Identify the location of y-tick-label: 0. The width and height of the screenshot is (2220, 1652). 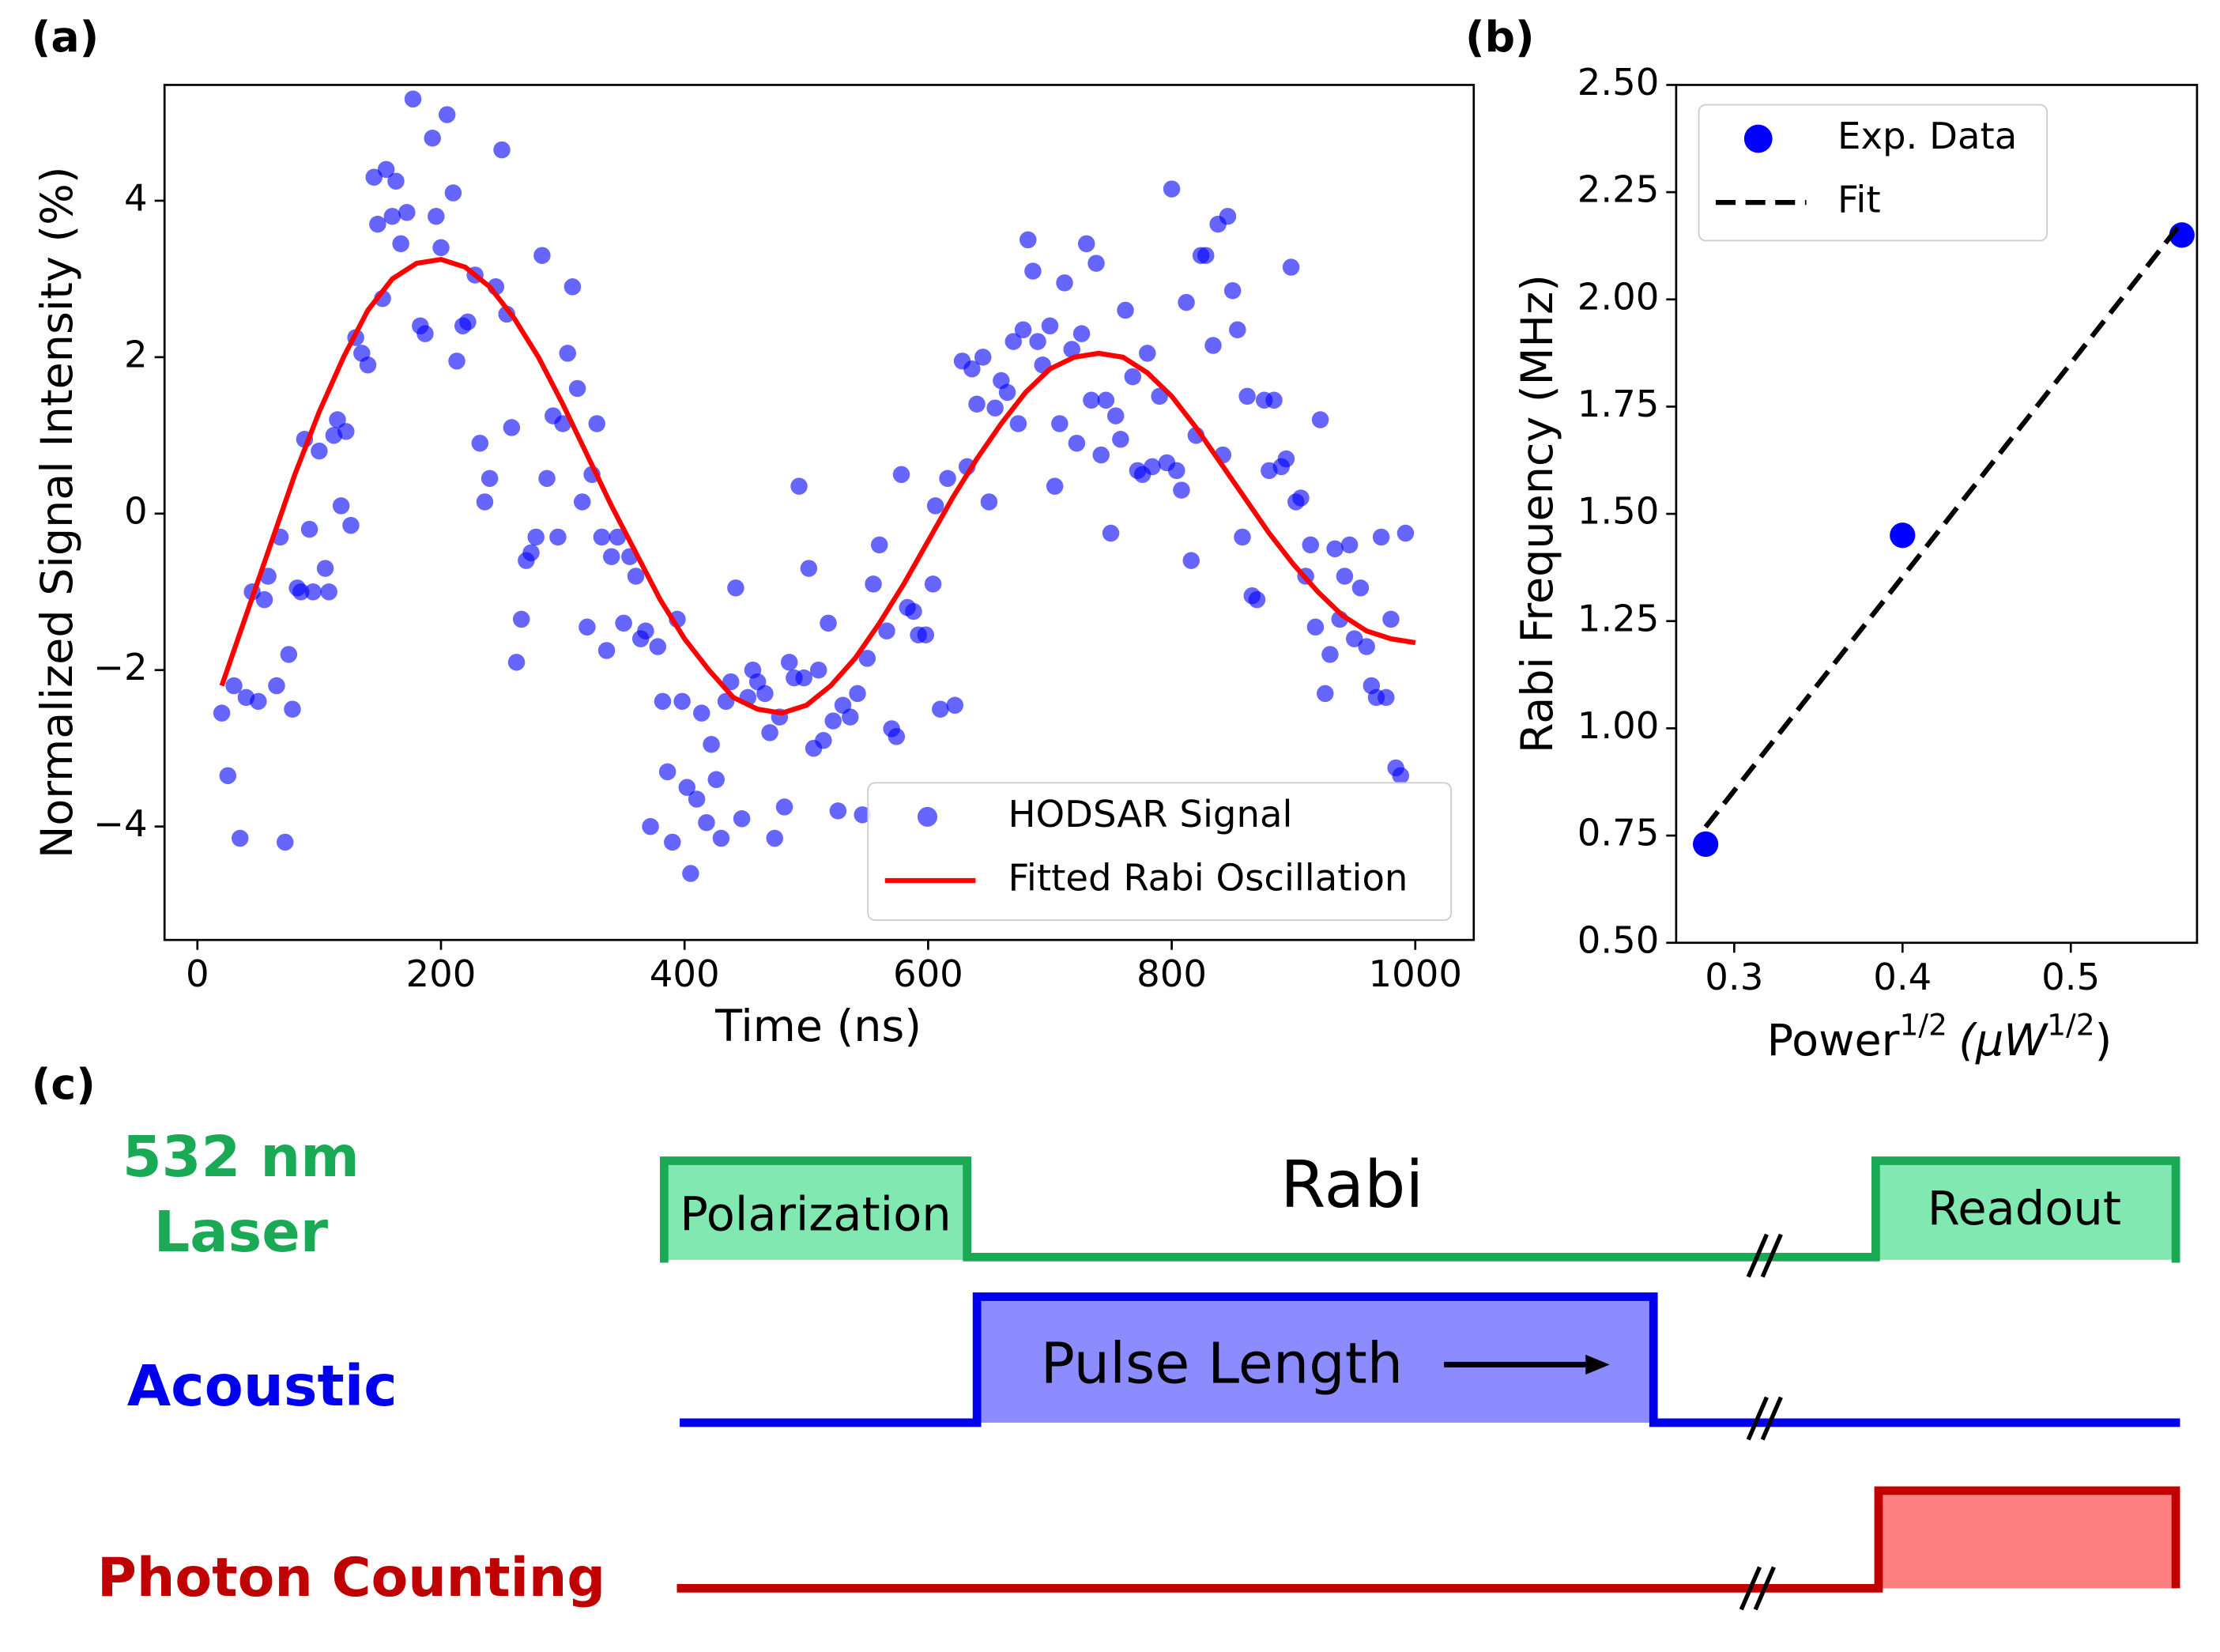
(136, 510).